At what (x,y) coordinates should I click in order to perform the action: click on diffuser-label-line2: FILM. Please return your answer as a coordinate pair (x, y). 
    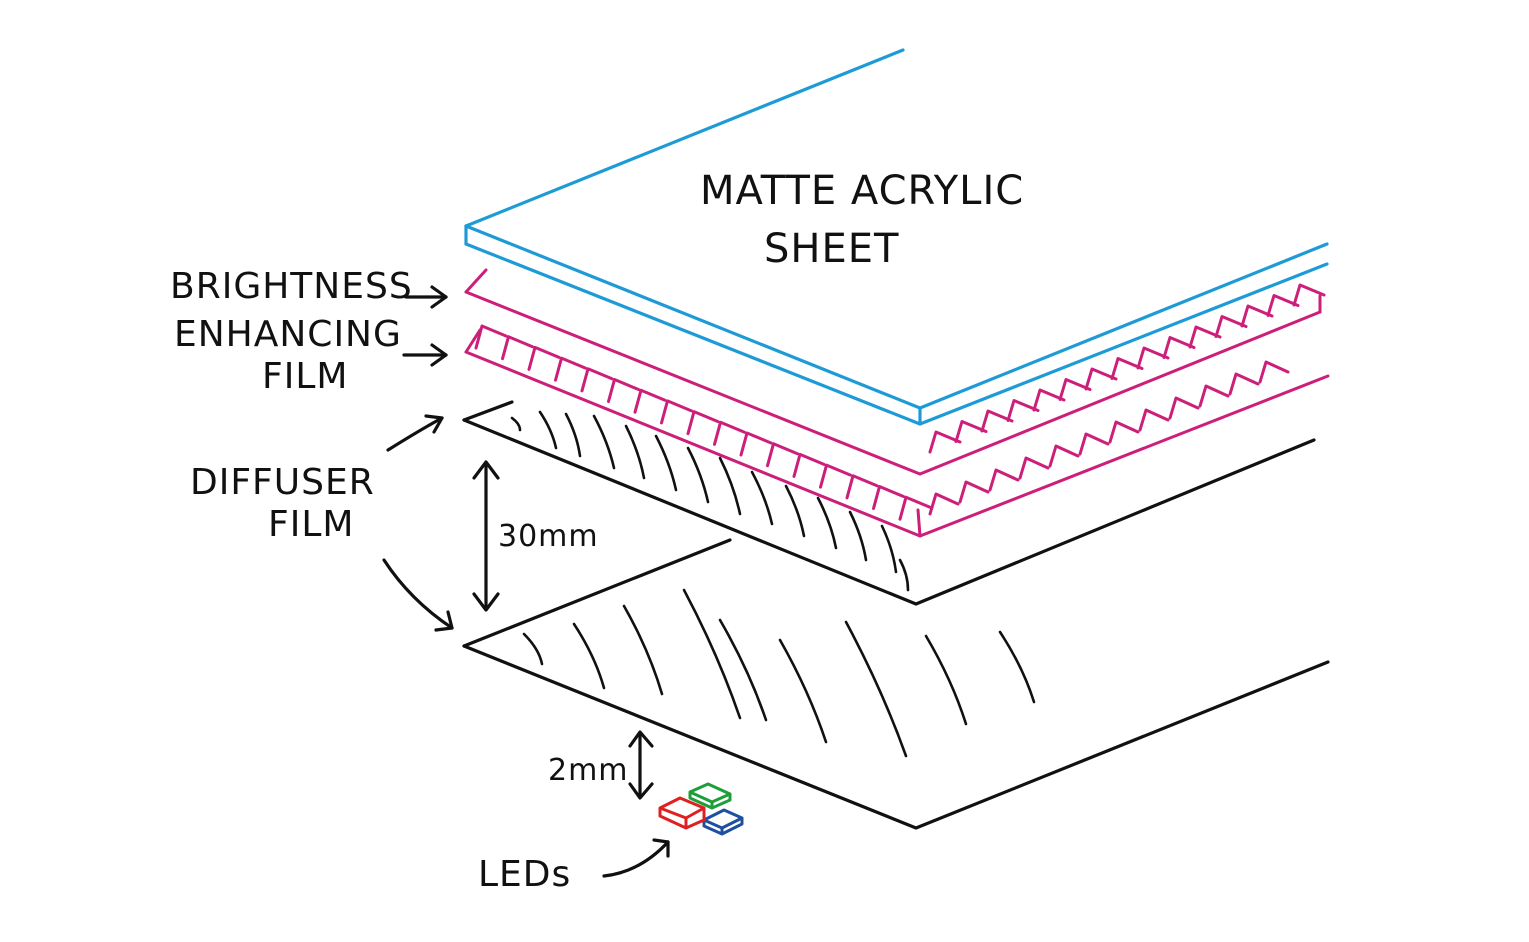
    Looking at the image, I should click on (311, 524).